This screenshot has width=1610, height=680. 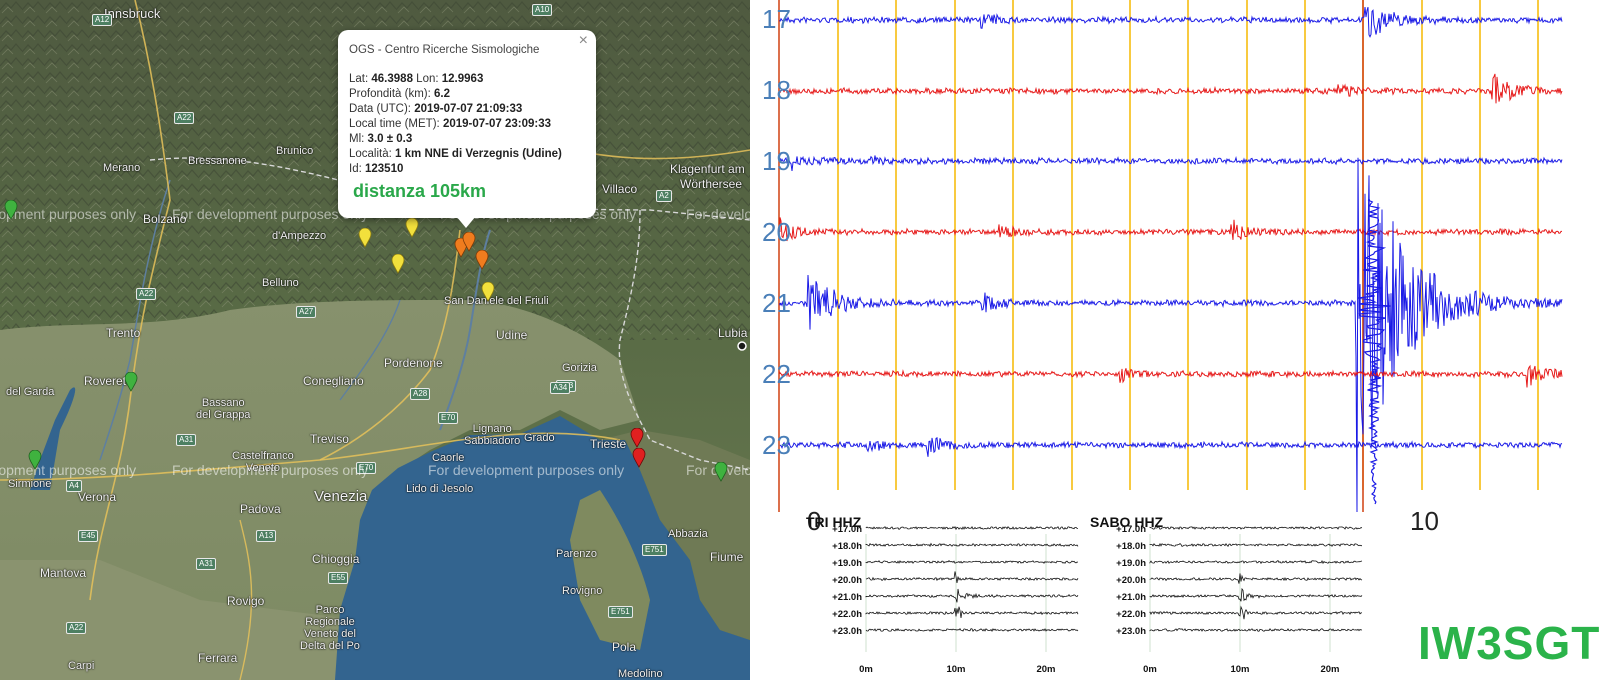 I want to click on road-shield: E751, so click(x=654, y=550).